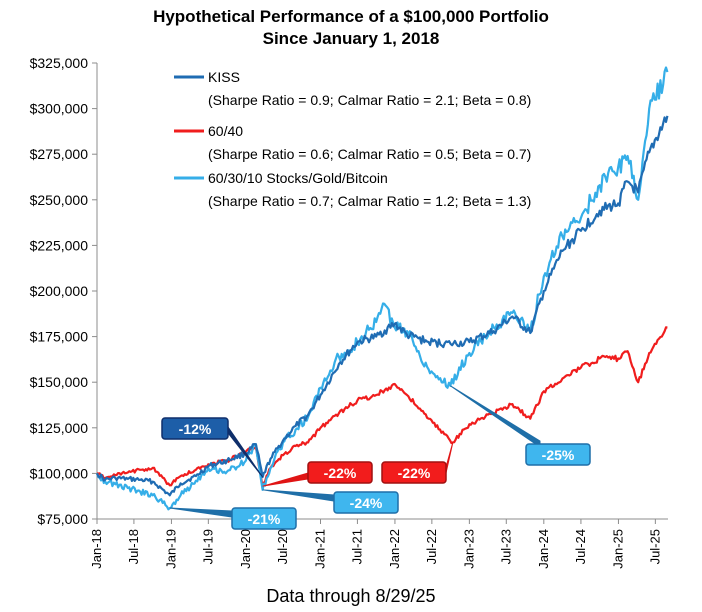  Describe the element at coordinates (133, 546) in the screenshot. I see `x-tick-label: Jul-18` at that location.